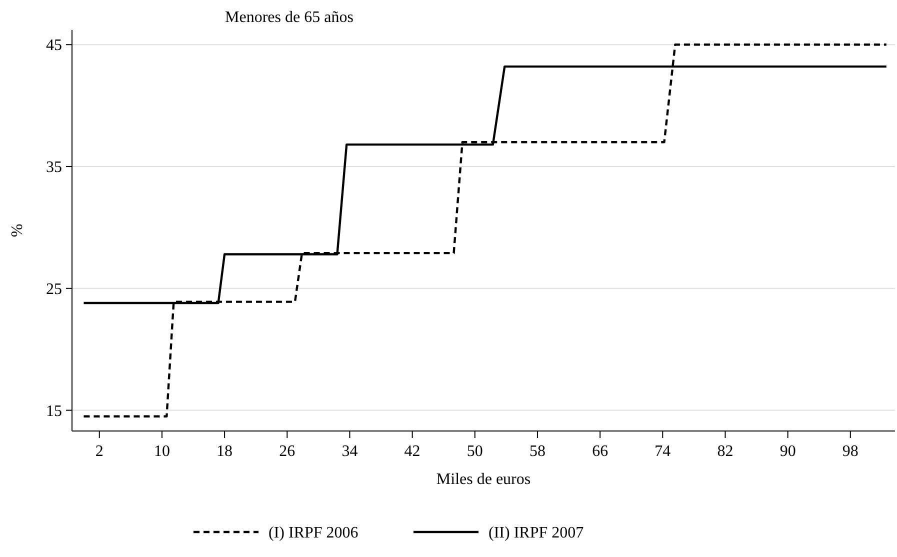 This screenshot has width=897, height=557. What do you see at coordinates (537, 451) in the screenshot?
I see `x-tick-label: 58` at bounding box center [537, 451].